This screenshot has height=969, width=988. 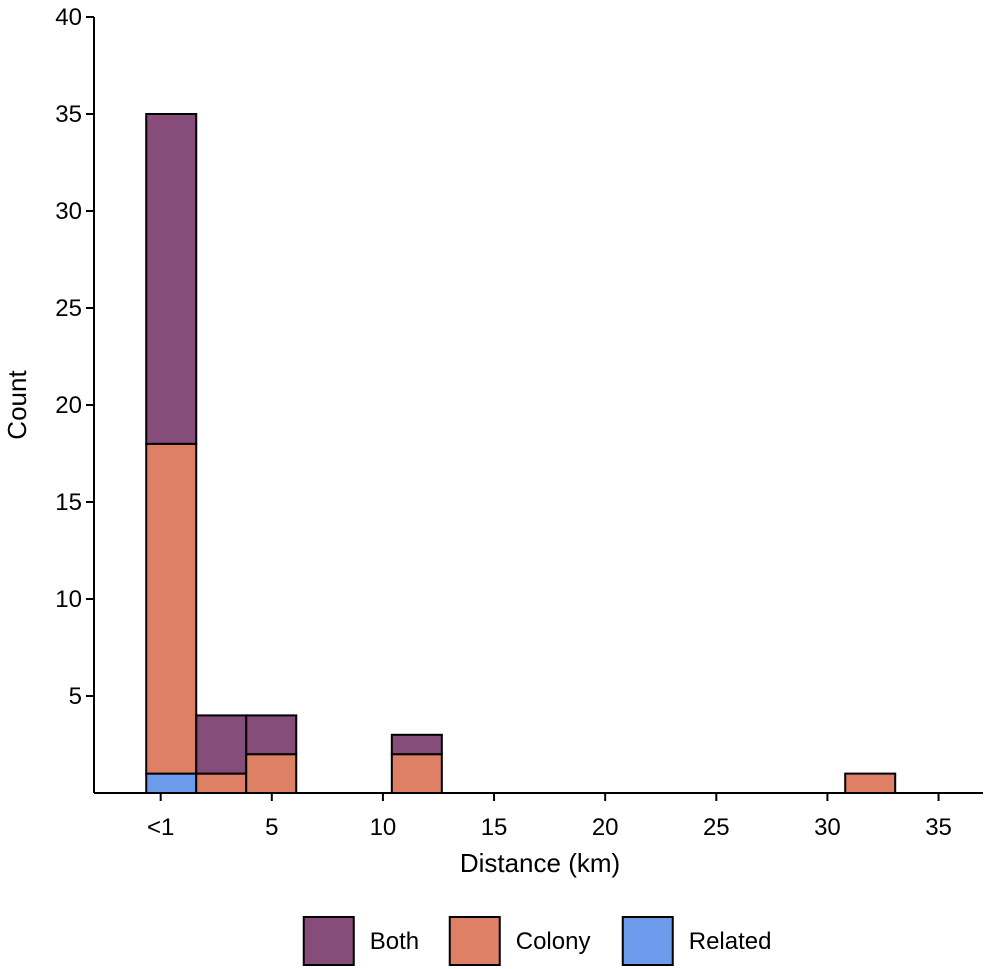 I want to click on x-axis-title: Distance (km), so click(x=540, y=863).